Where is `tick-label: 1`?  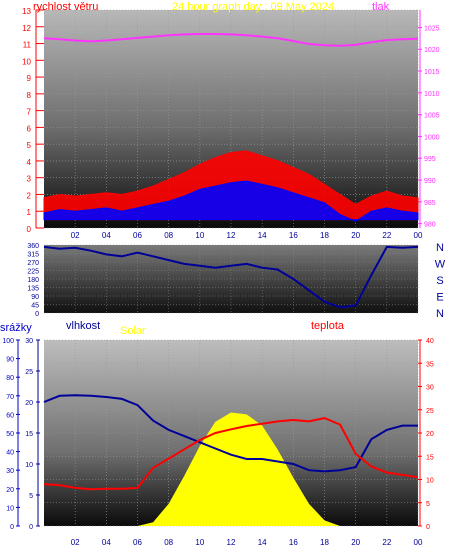
tick-label: 1 is located at coordinates (29, 212).